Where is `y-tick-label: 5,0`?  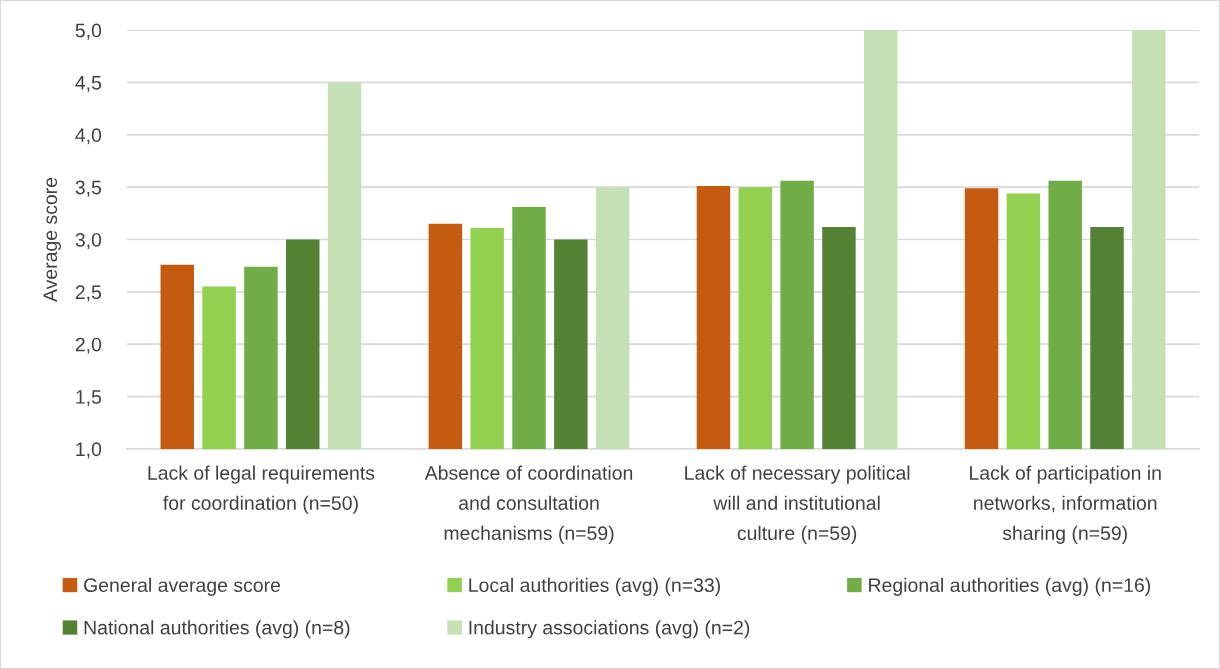 y-tick-label: 5,0 is located at coordinates (88, 31).